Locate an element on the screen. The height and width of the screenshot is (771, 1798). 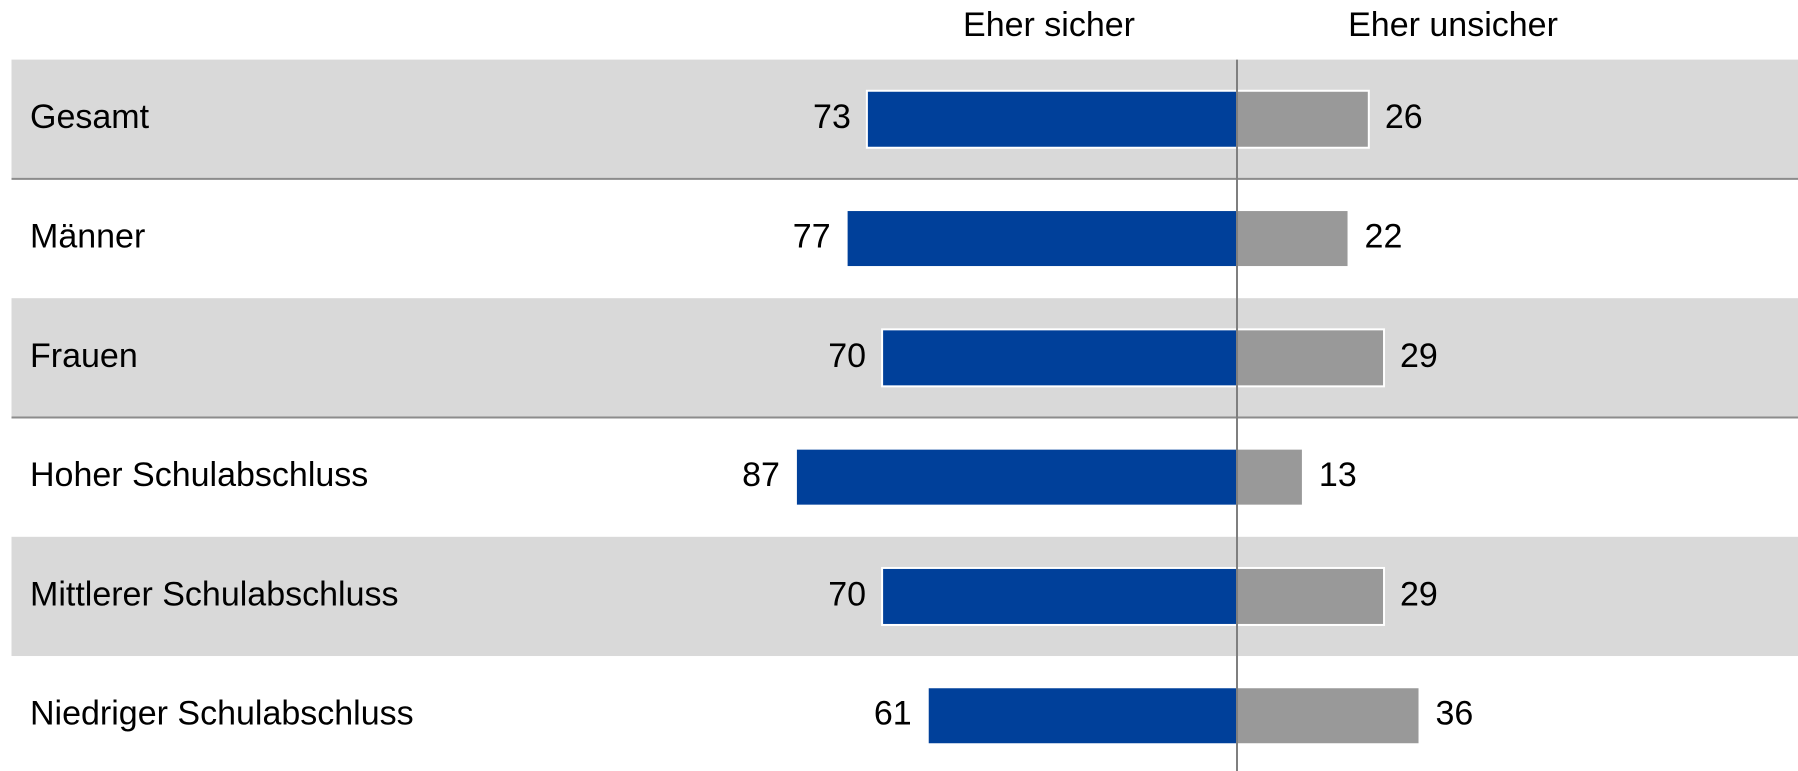
category-label: Niedriger Schulabschluss is located at coordinates (222, 714).